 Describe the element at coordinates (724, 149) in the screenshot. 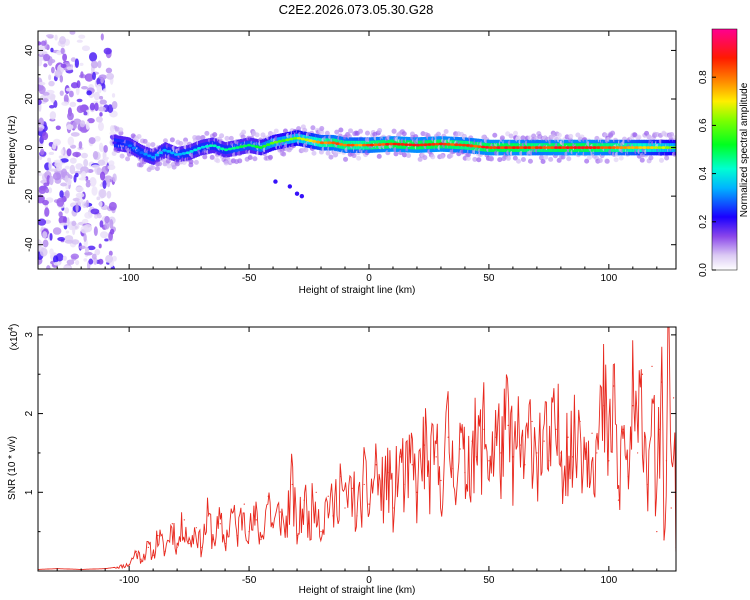

I see `colorbar-gradient` at that location.